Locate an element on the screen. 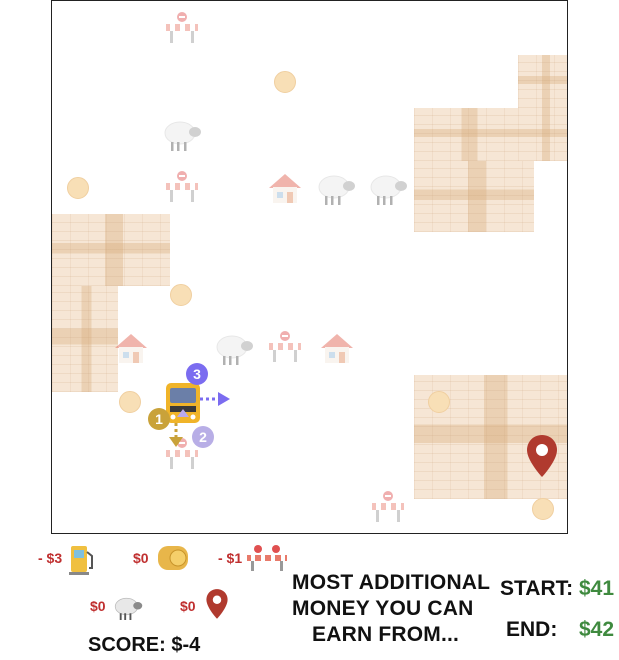  question-line-2: MONEY YOU CAN is located at coordinates (383, 608).